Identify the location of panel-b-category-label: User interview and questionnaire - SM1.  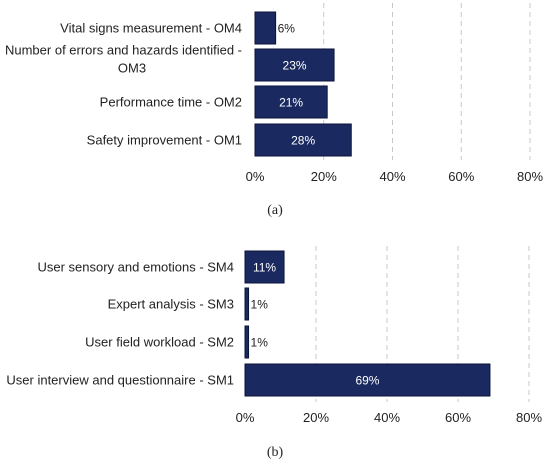
(120, 380).